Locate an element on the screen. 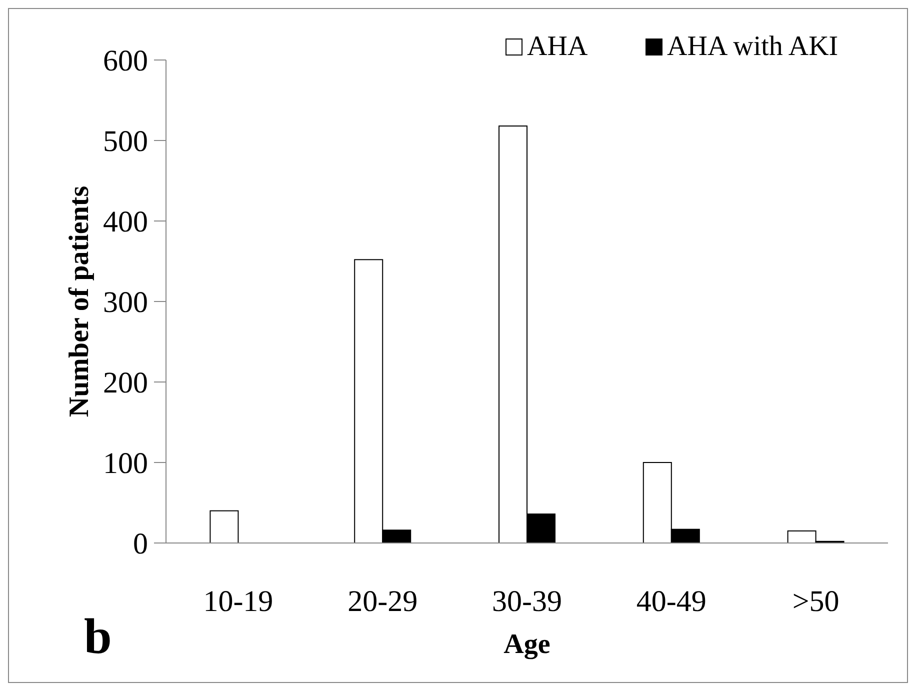 This screenshot has height=691, width=916. bar is located at coordinates (224, 527).